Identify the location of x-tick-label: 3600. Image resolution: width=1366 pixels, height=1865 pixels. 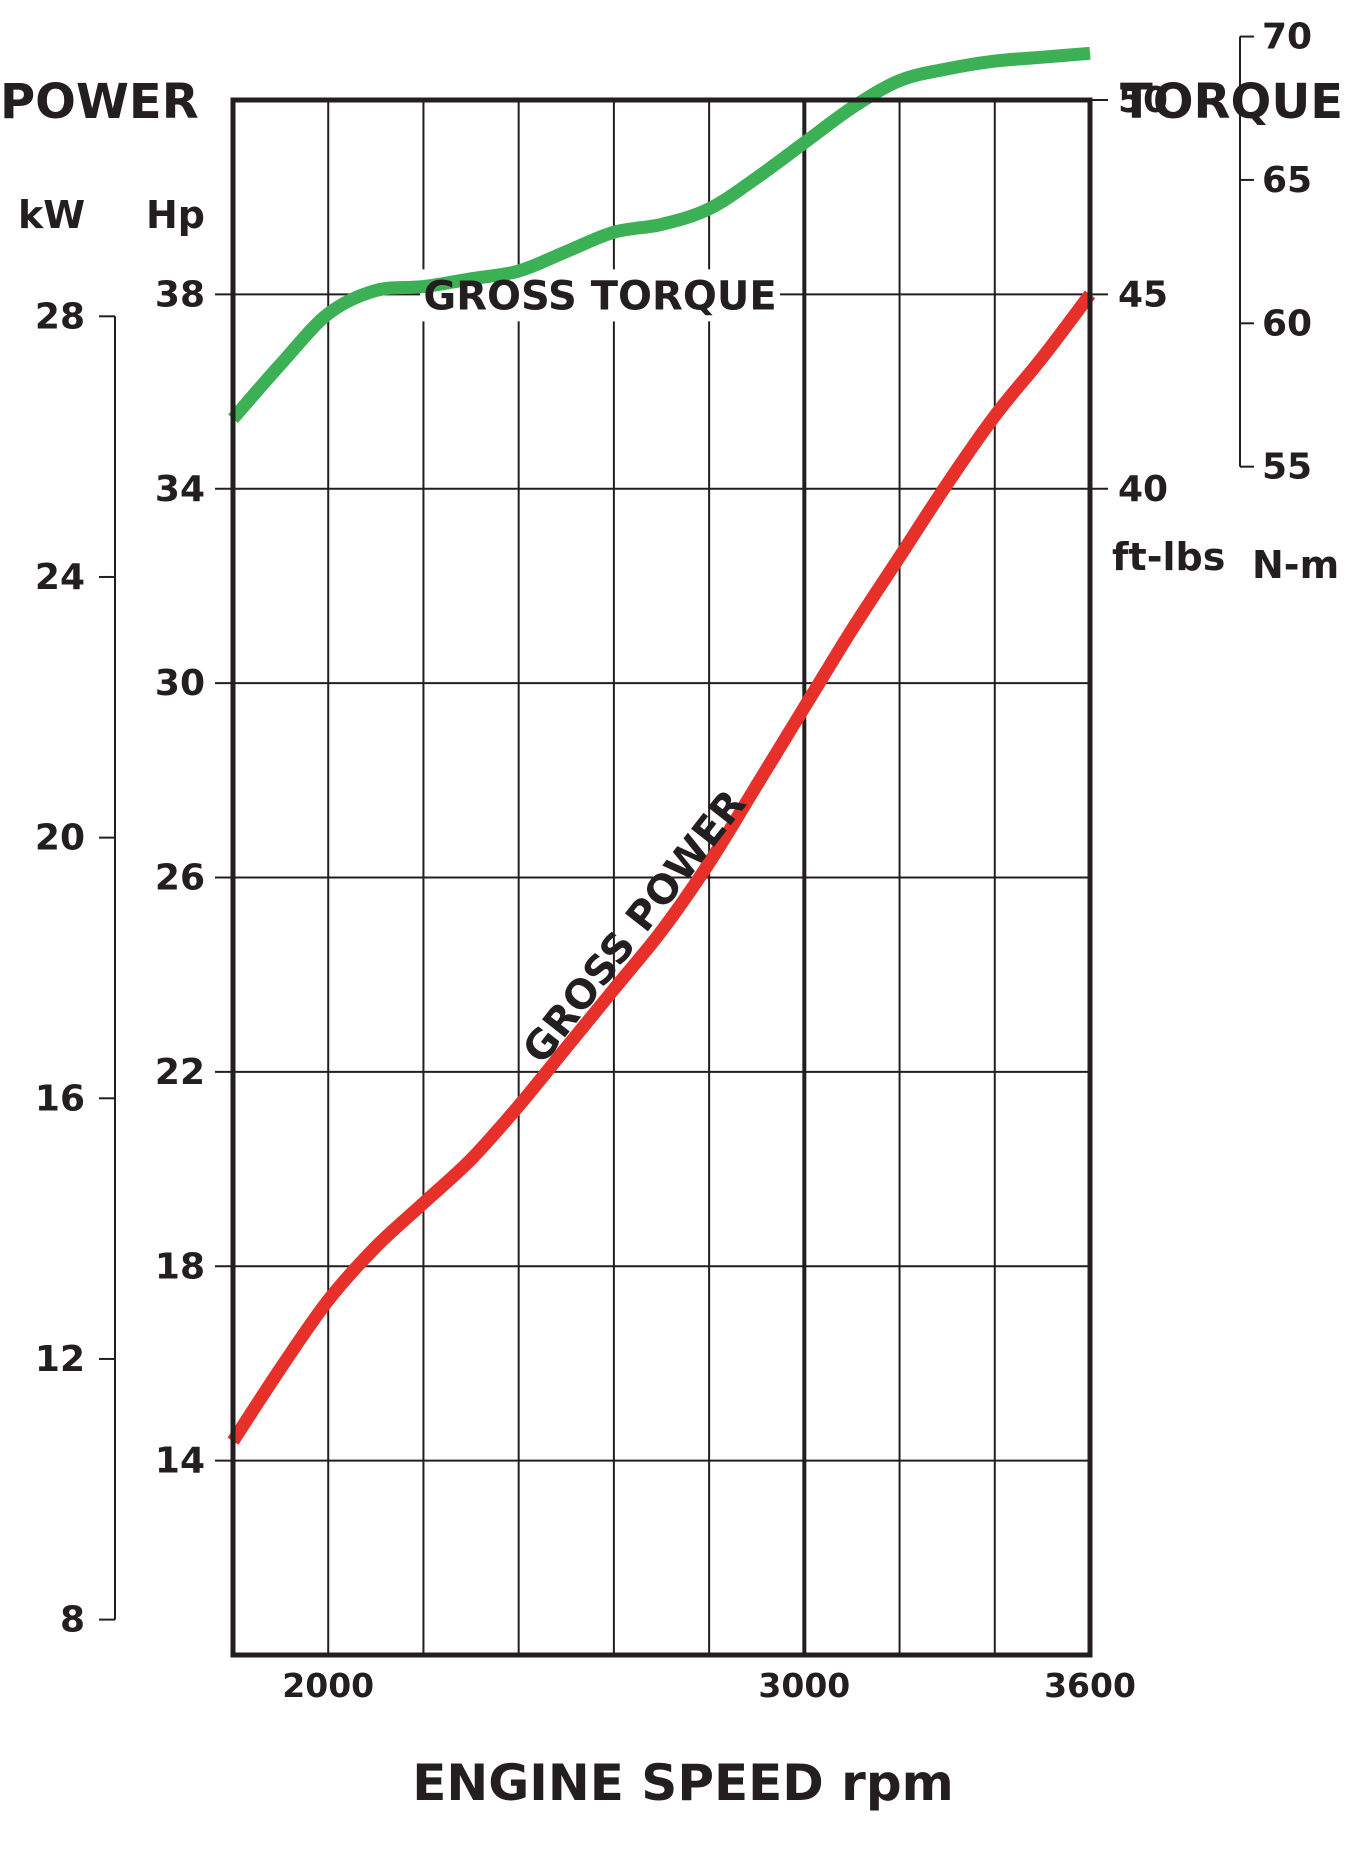
(1090, 1685).